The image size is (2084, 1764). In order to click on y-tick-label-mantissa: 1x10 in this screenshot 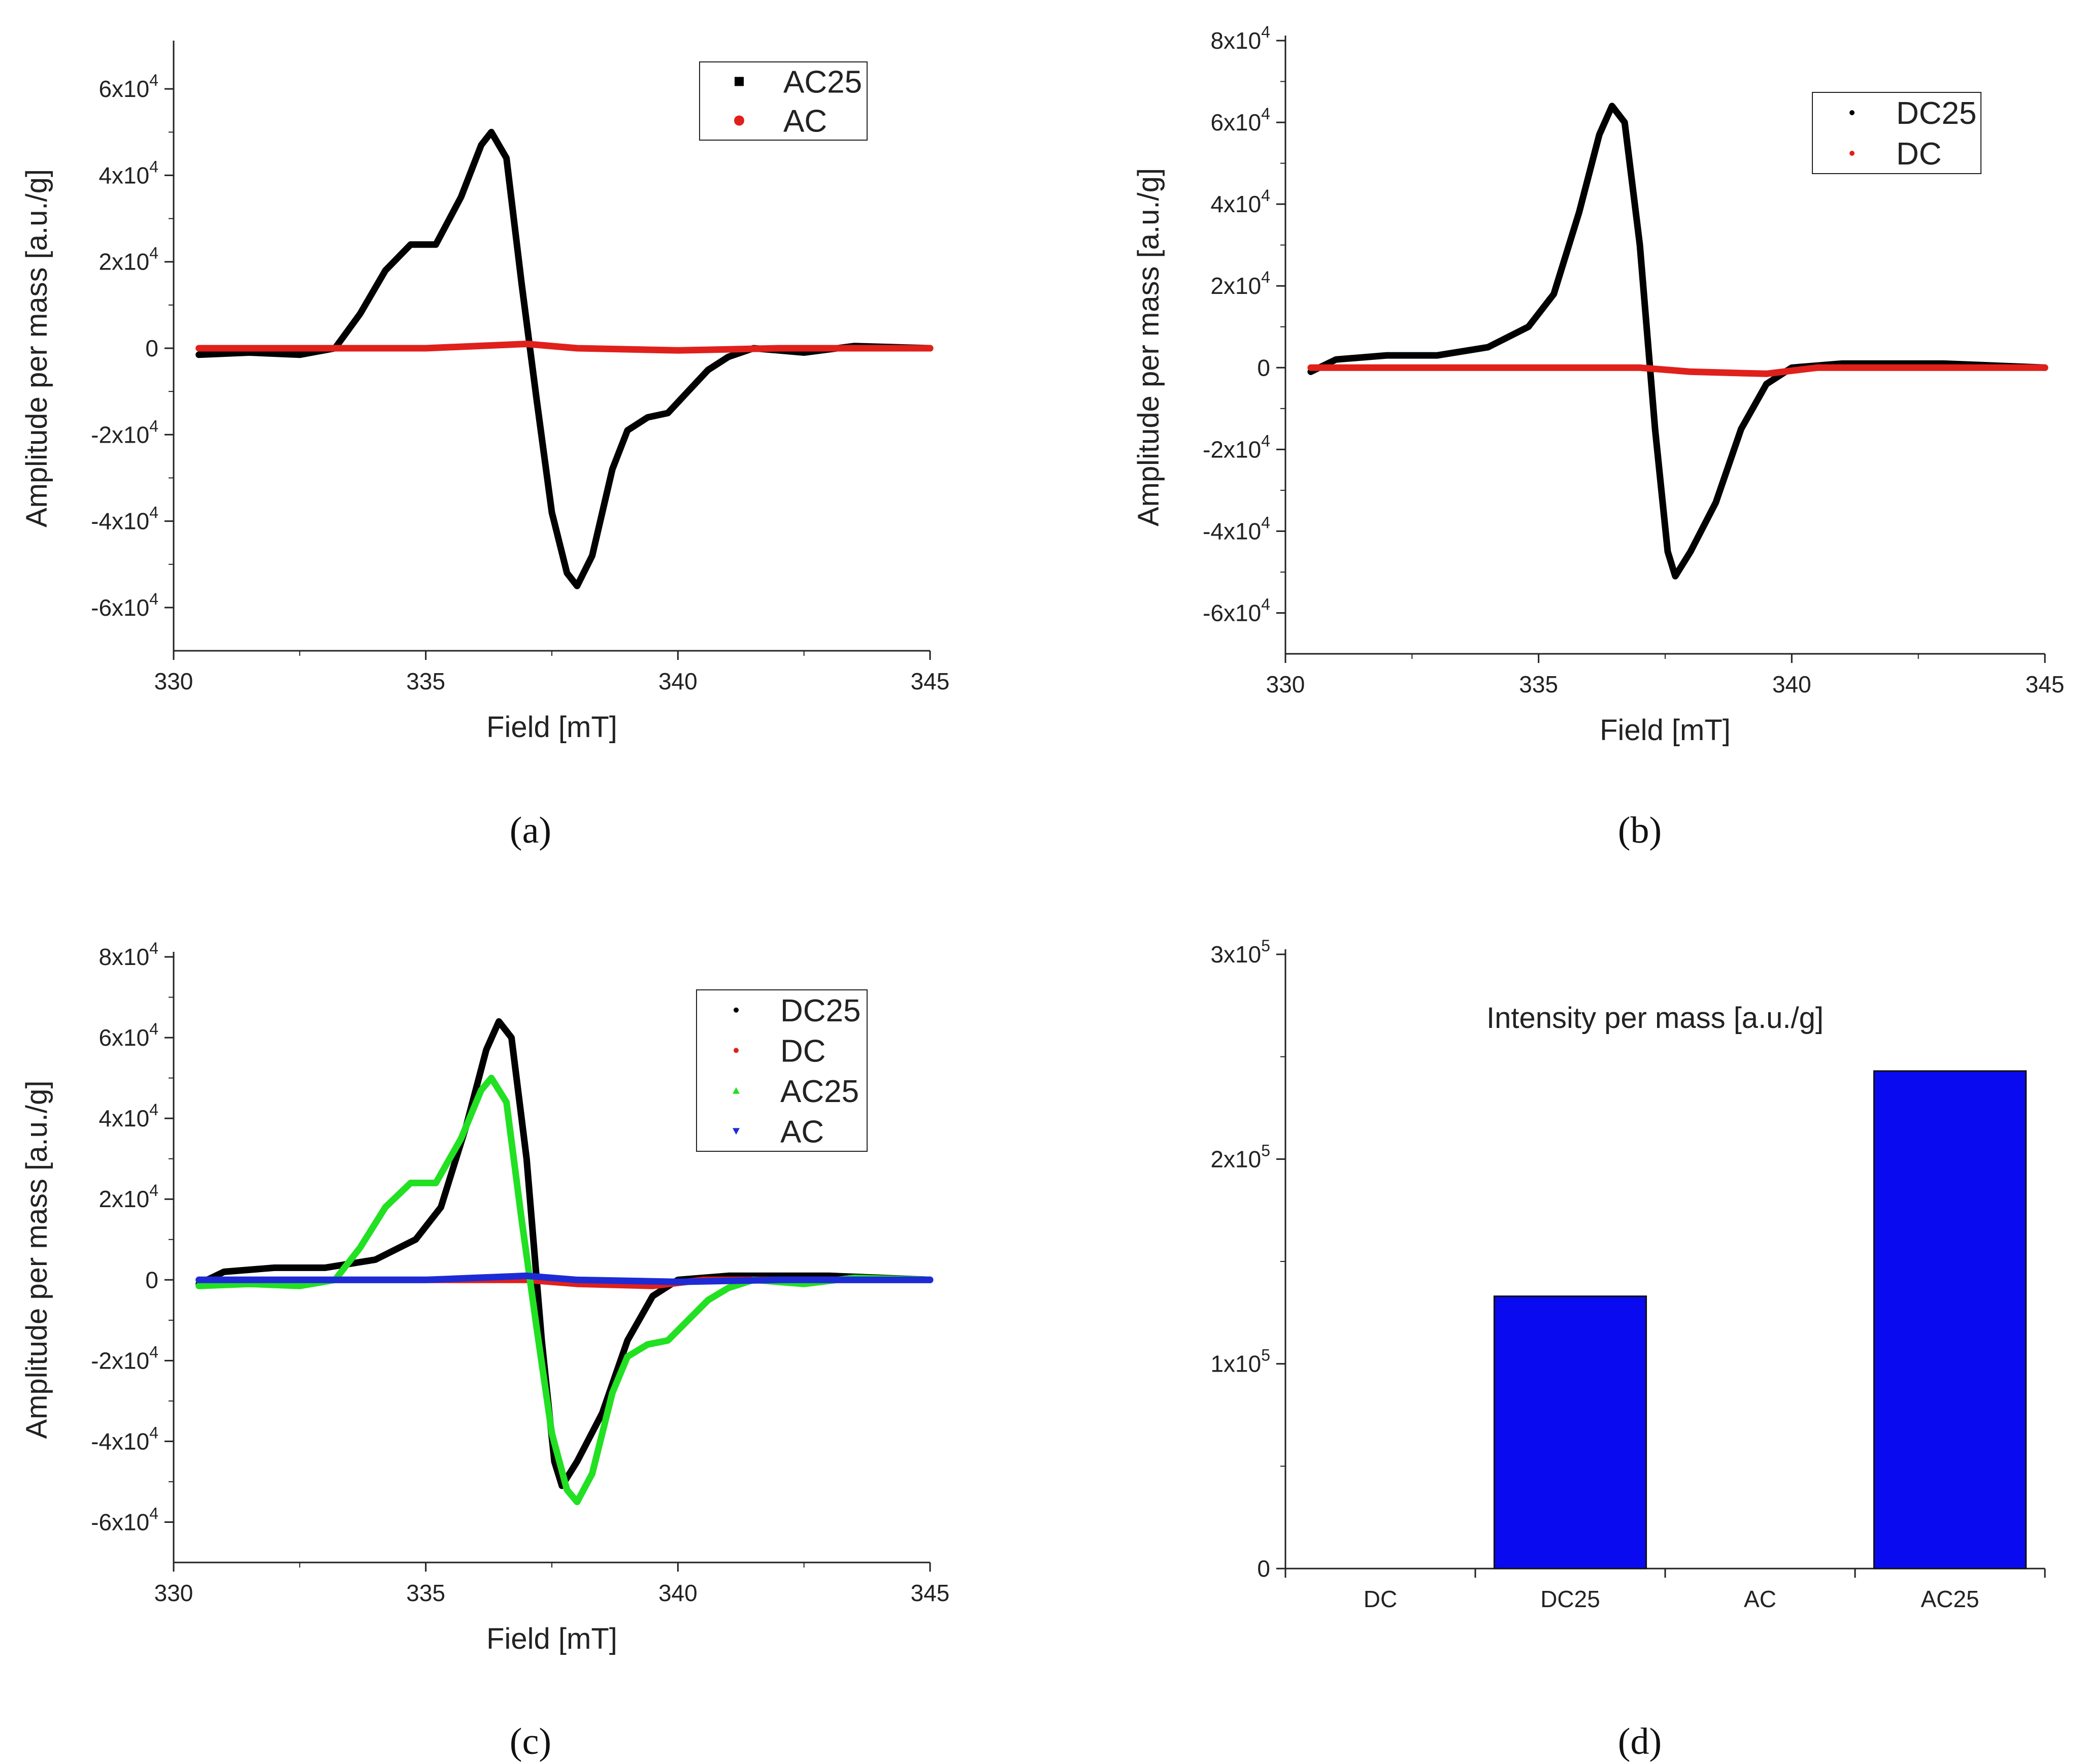, I will do `click(1235, 1364)`.